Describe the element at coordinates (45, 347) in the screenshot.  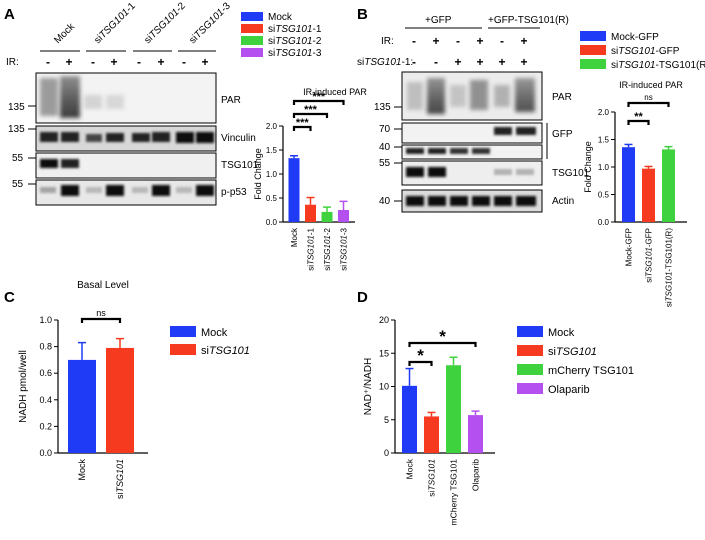
I see `y-tick-label-4: 0.8` at that location.